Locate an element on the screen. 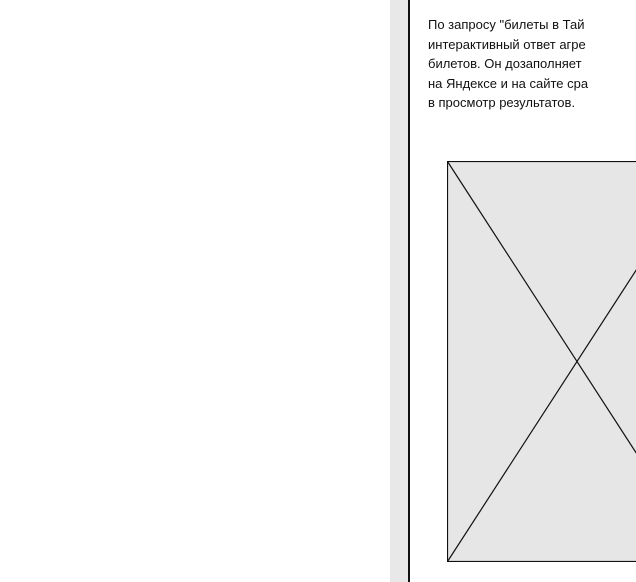 Image resolution: width=636 pixels, height=582 pixels. description-line-3: билетов. Он дозаполняет is located at coordinates (505, 63).